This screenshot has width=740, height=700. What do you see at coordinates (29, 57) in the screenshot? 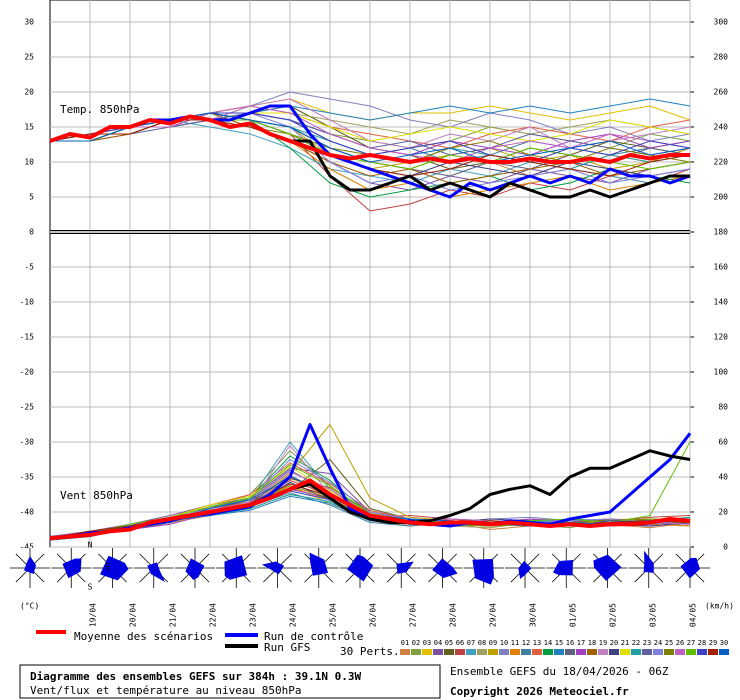
I see `y-tick-label: 25` at bounding box center [29, 57].